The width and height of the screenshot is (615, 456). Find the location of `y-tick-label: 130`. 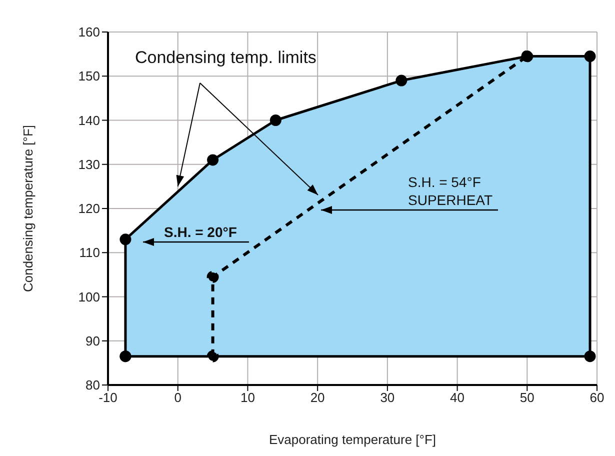

y-tick-label: 130 is located at coordinates (89, 164).